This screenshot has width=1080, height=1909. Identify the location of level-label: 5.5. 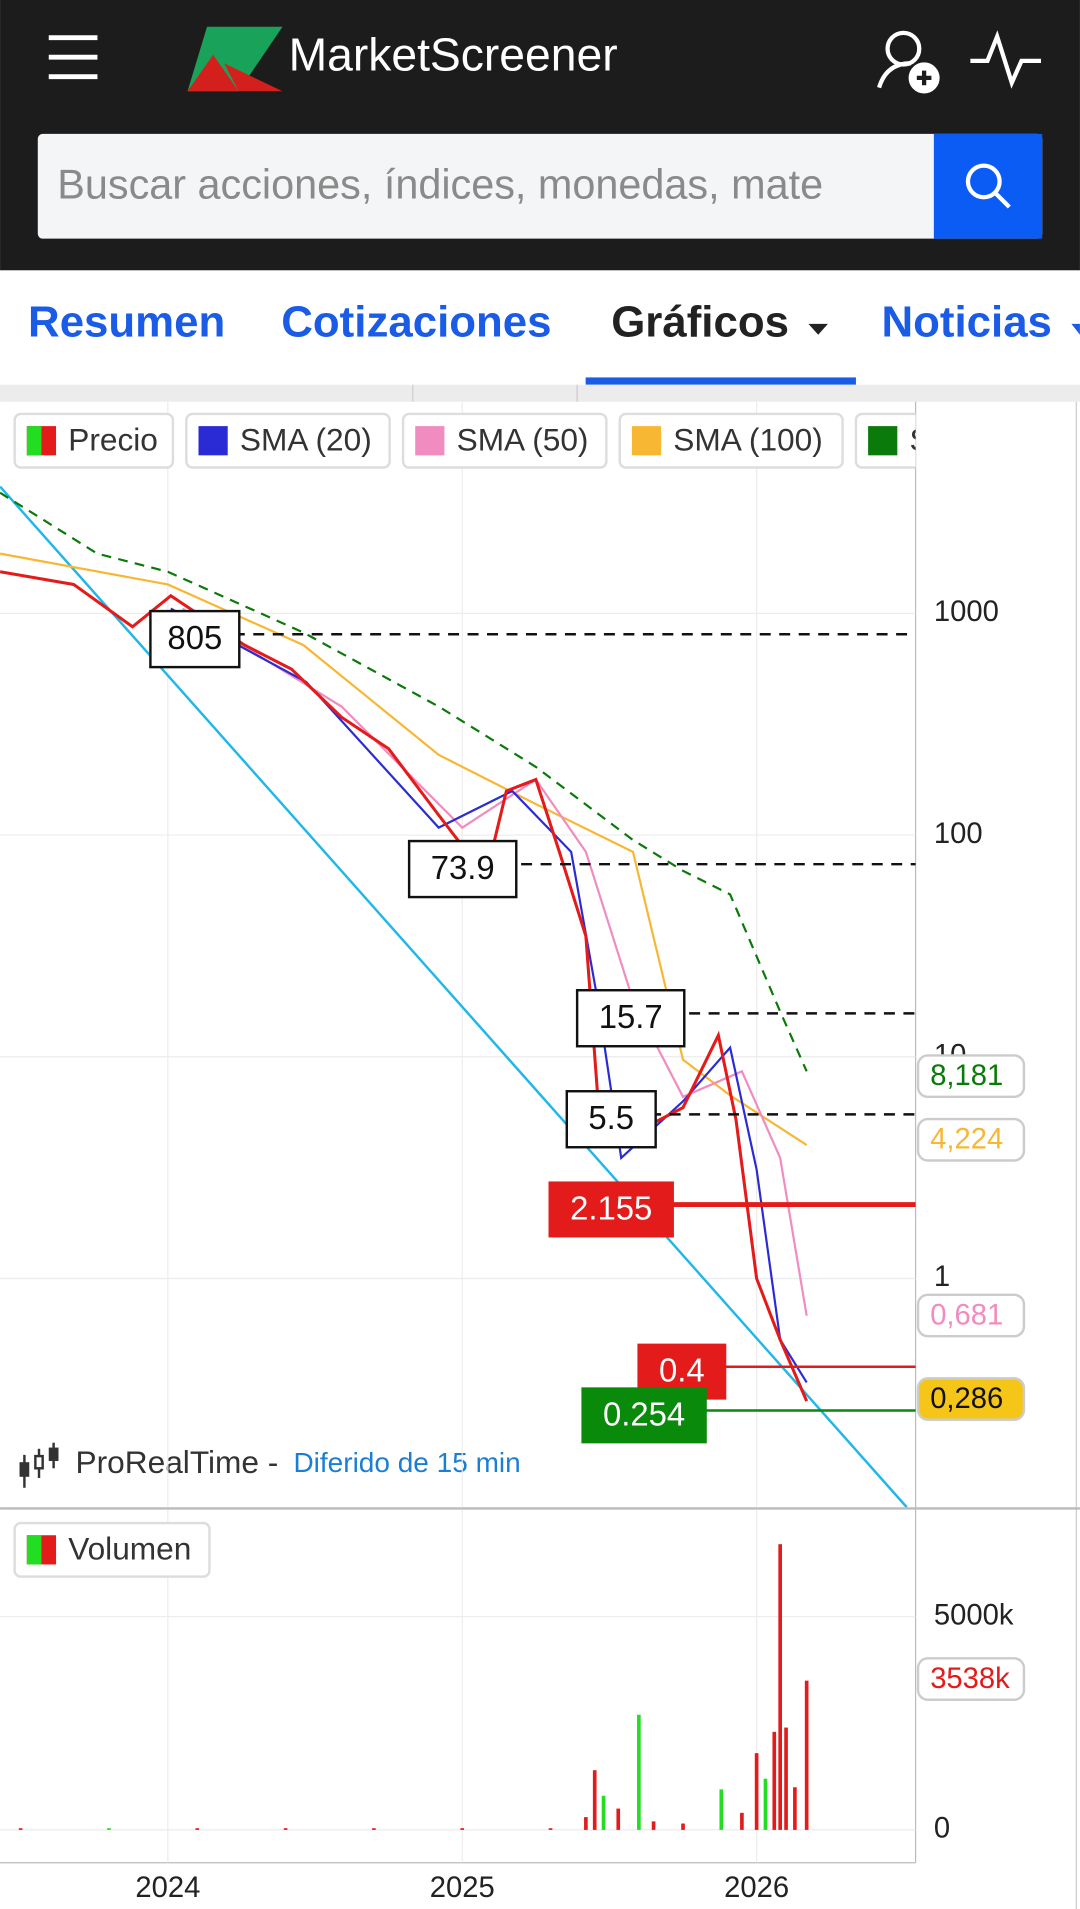
(611, 1117).